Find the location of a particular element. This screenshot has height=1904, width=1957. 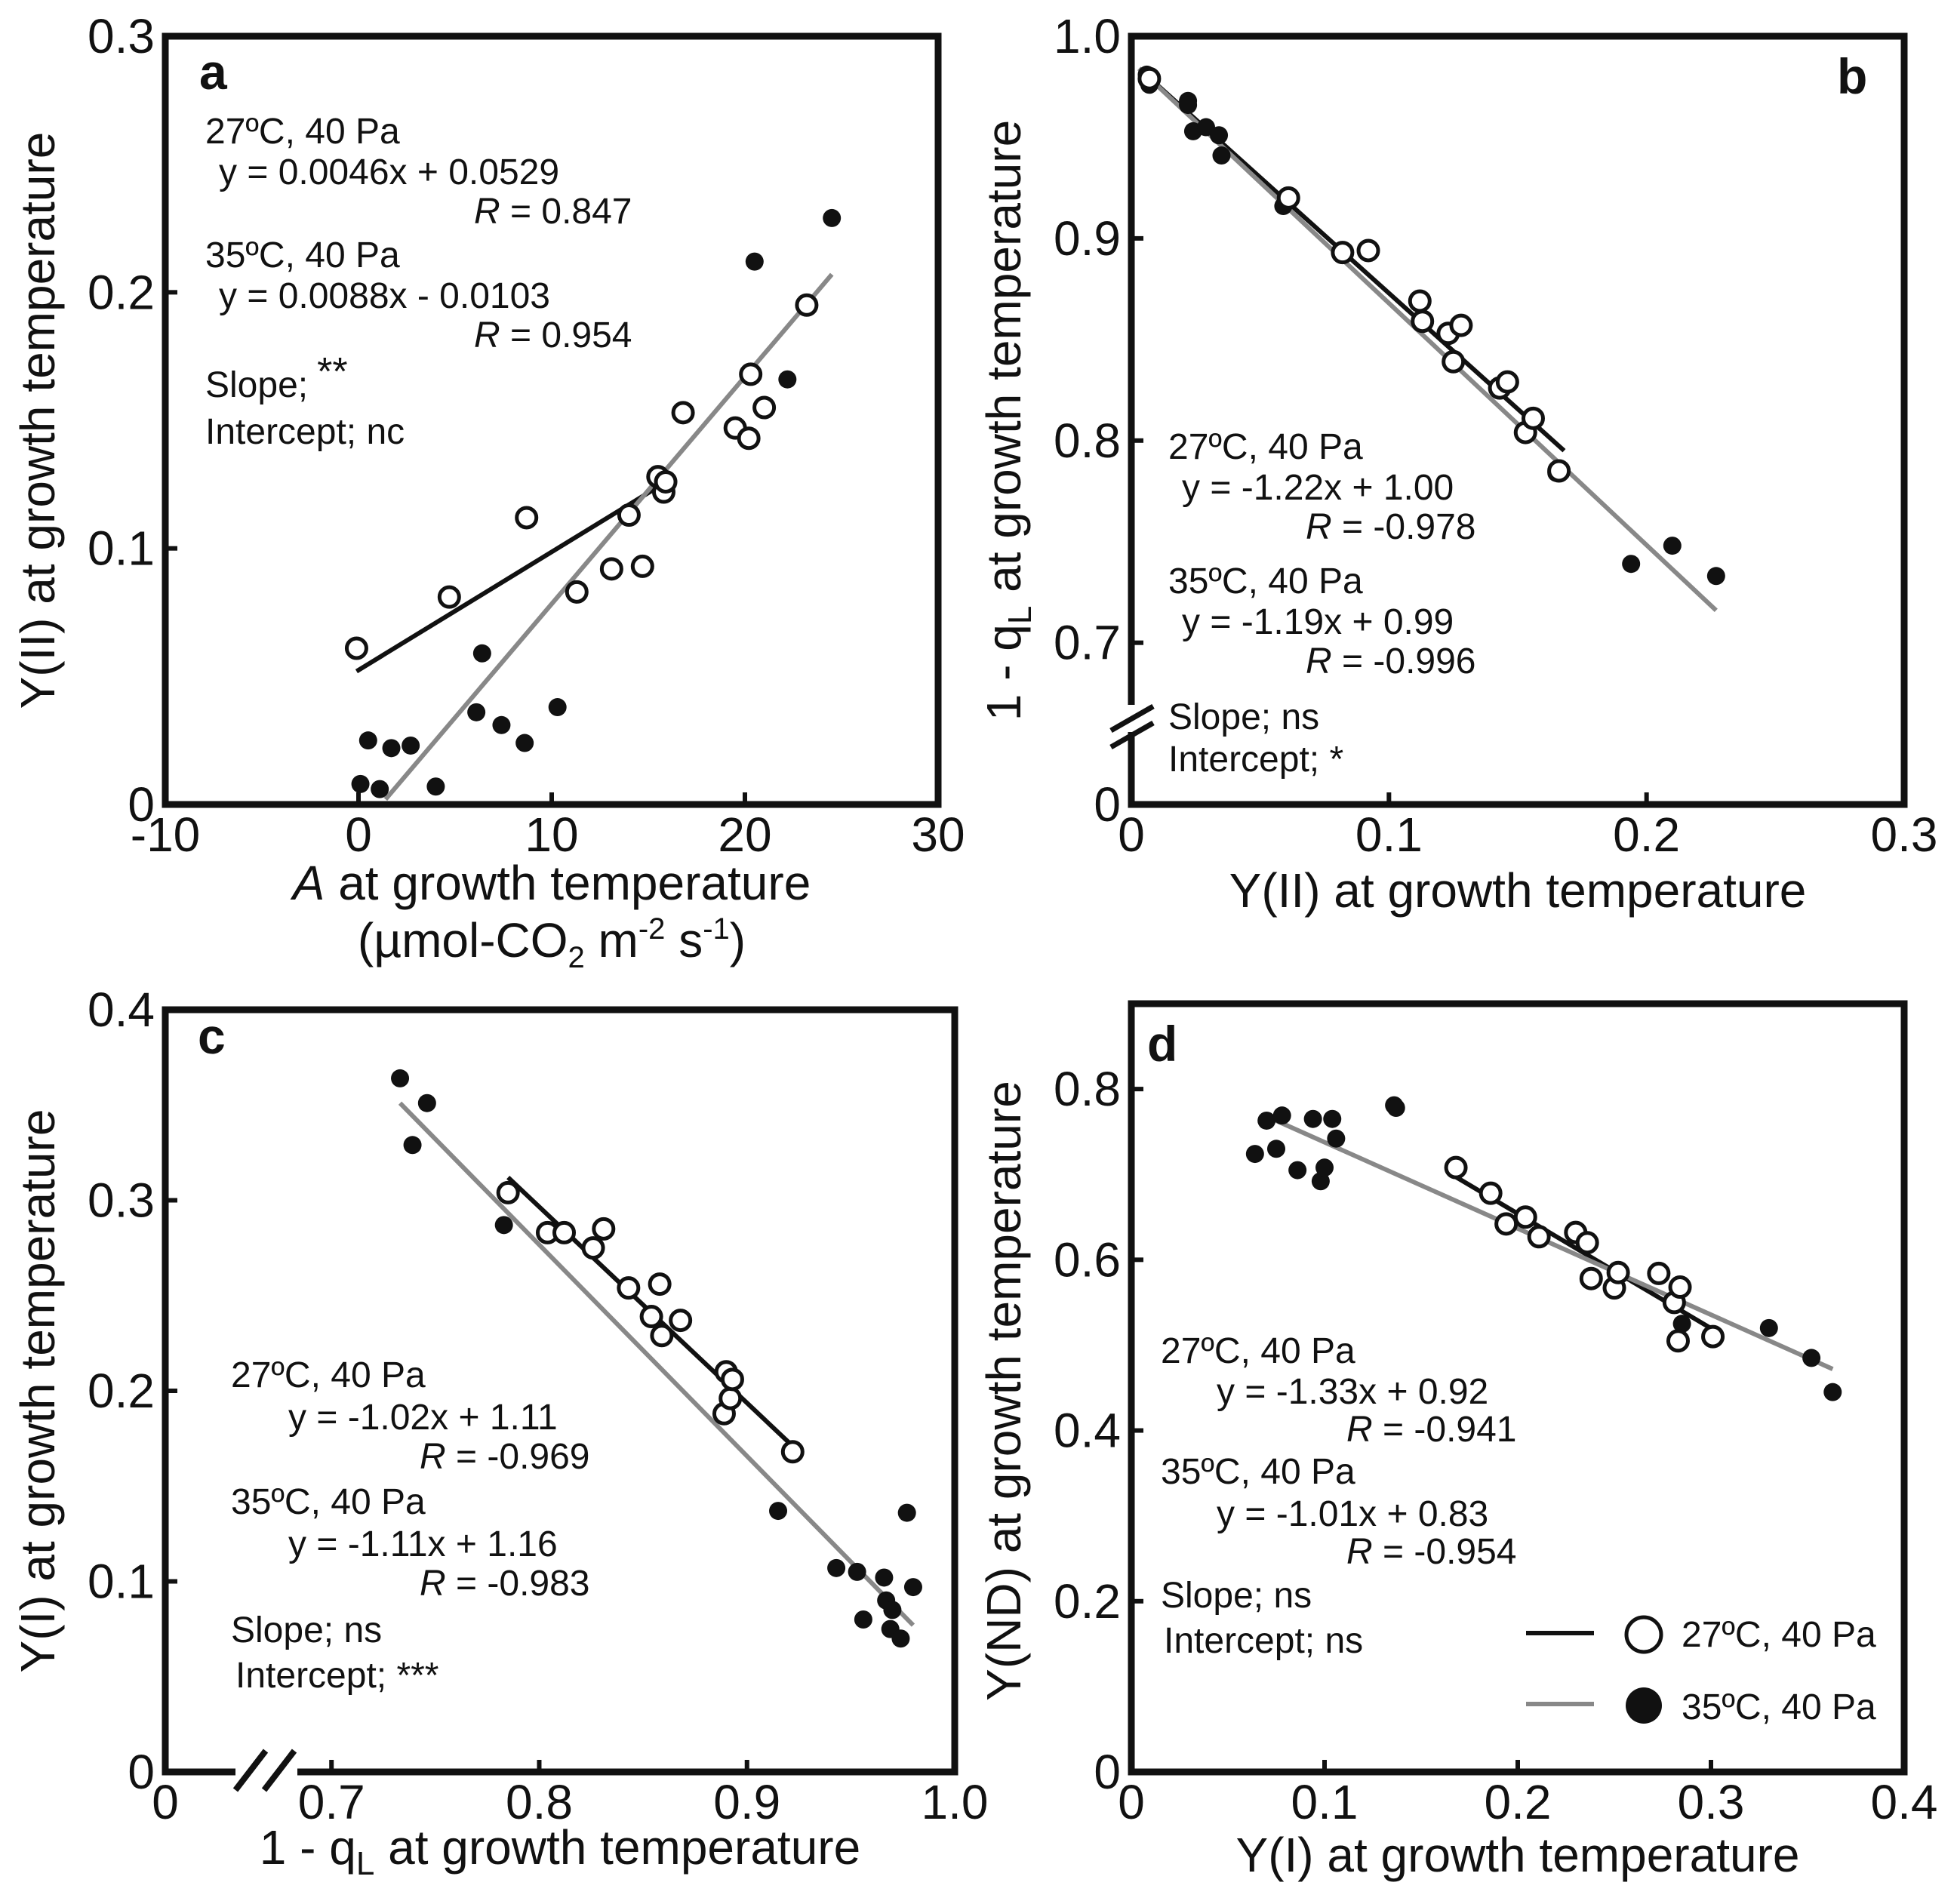

panel-a-ytick-label: 0.3 is located at coordinates (122, 36).